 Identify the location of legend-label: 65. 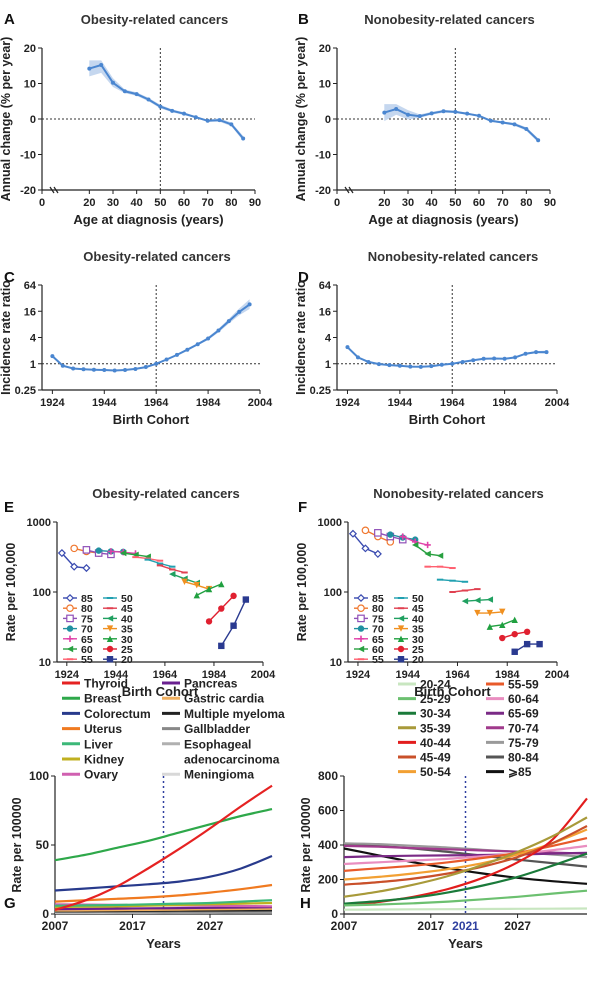
(87, 640).